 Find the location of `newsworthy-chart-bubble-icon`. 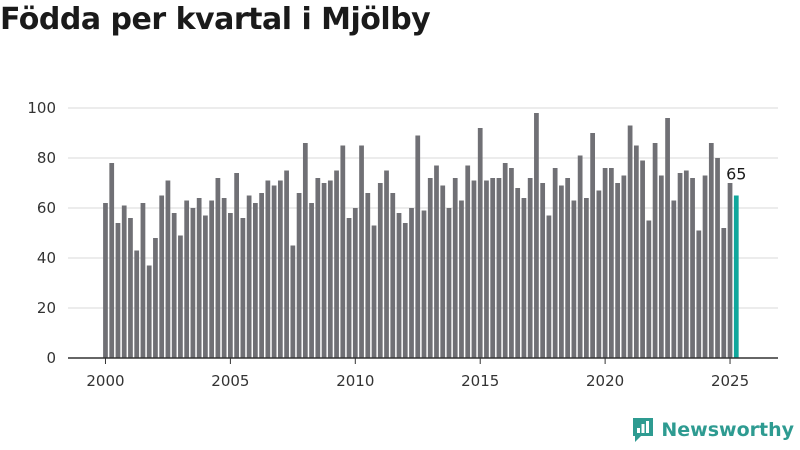

newsworthy-chart-bubble-icon is located at coordinates (643, 430).